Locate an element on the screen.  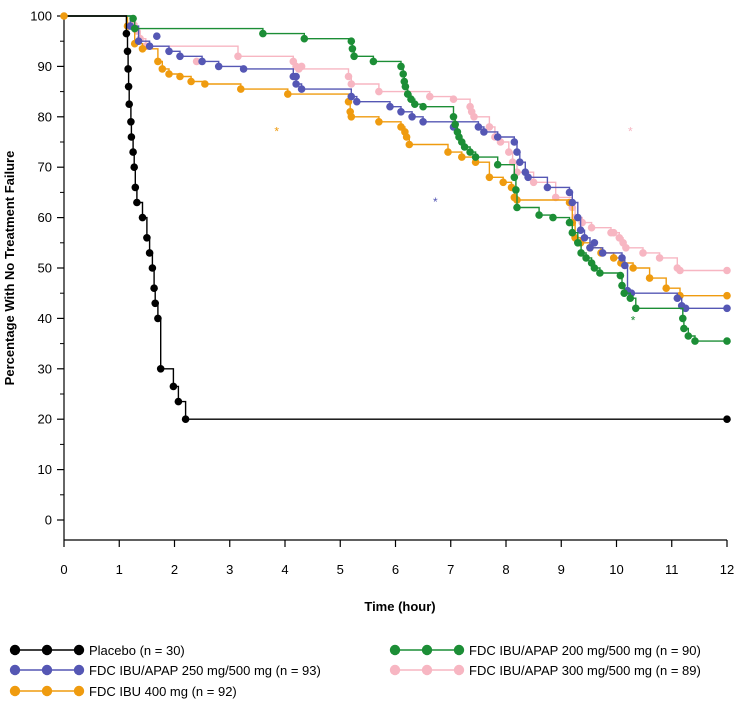
legend-item-4: FDC IBU/APAP 300 mg/500 mg (n = 89) is located at coordinates (545, 670).